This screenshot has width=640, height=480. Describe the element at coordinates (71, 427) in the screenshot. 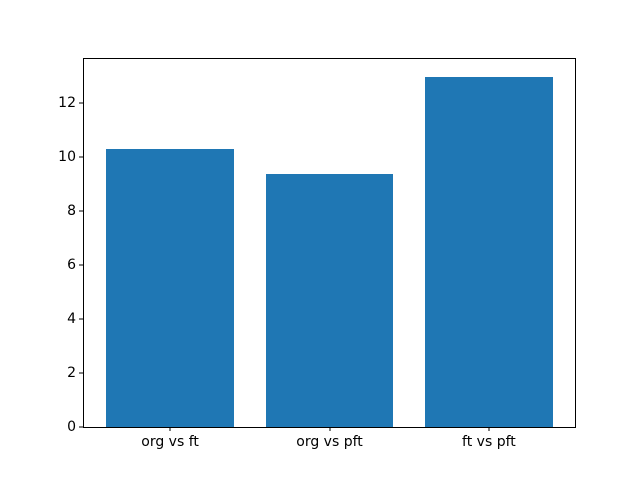

I see `y-tick-label: 0` at that location.